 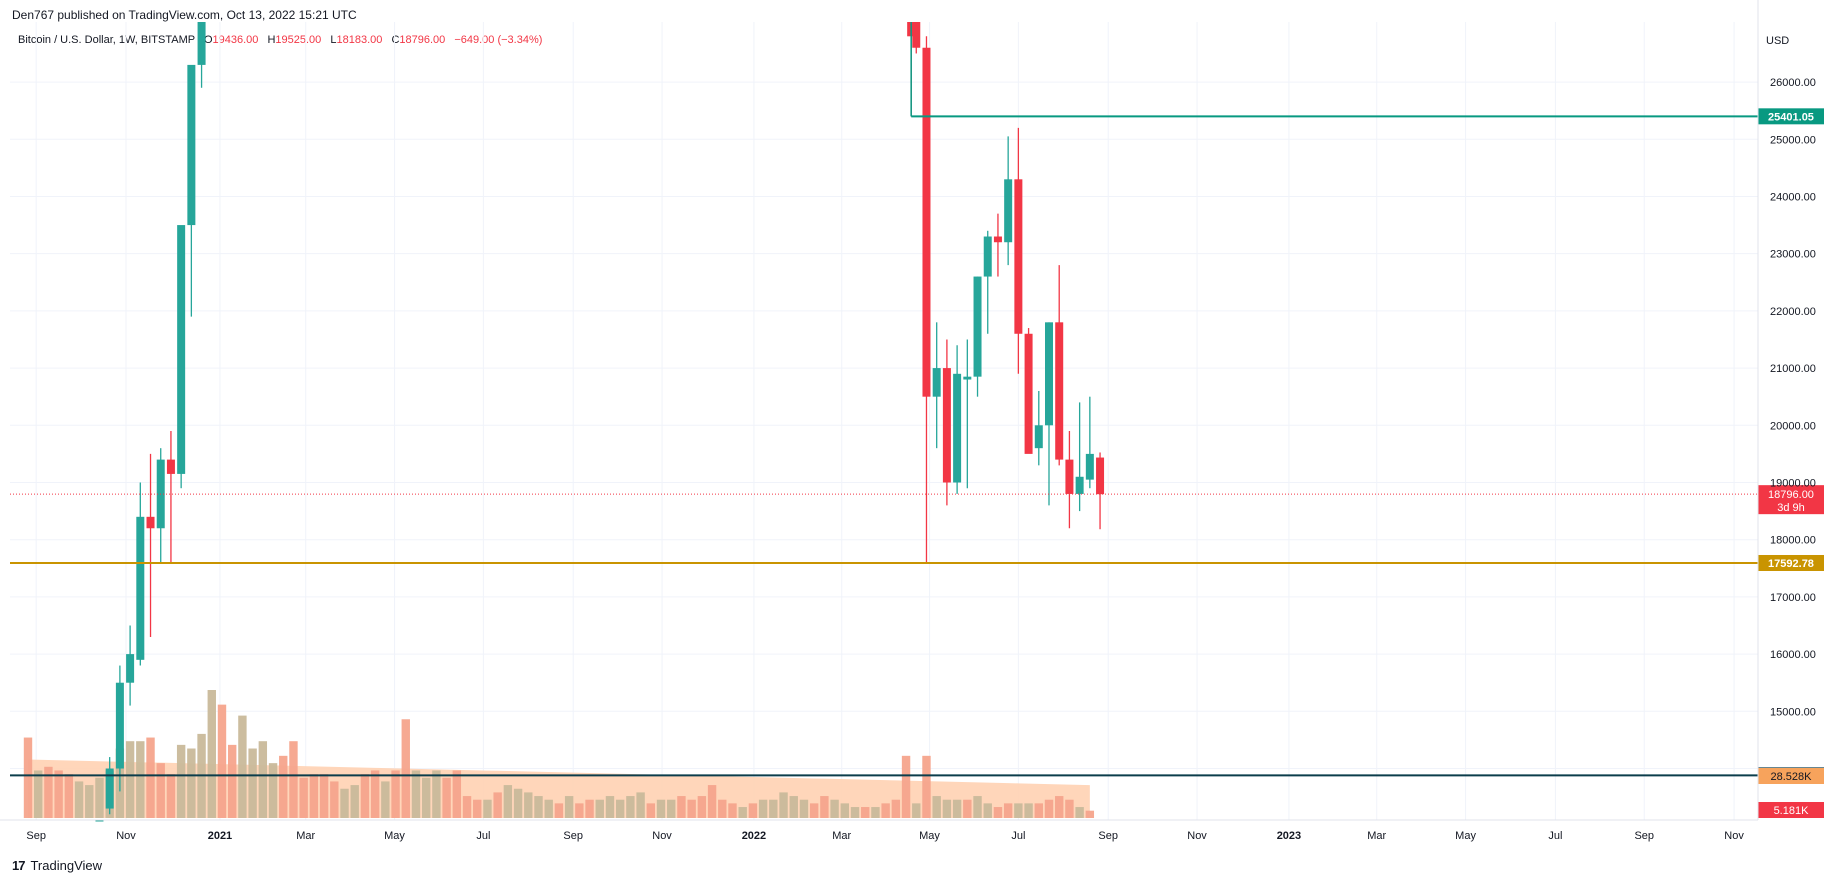 I want to click on tradingview-logo: 17, so click(x=19, y=865).